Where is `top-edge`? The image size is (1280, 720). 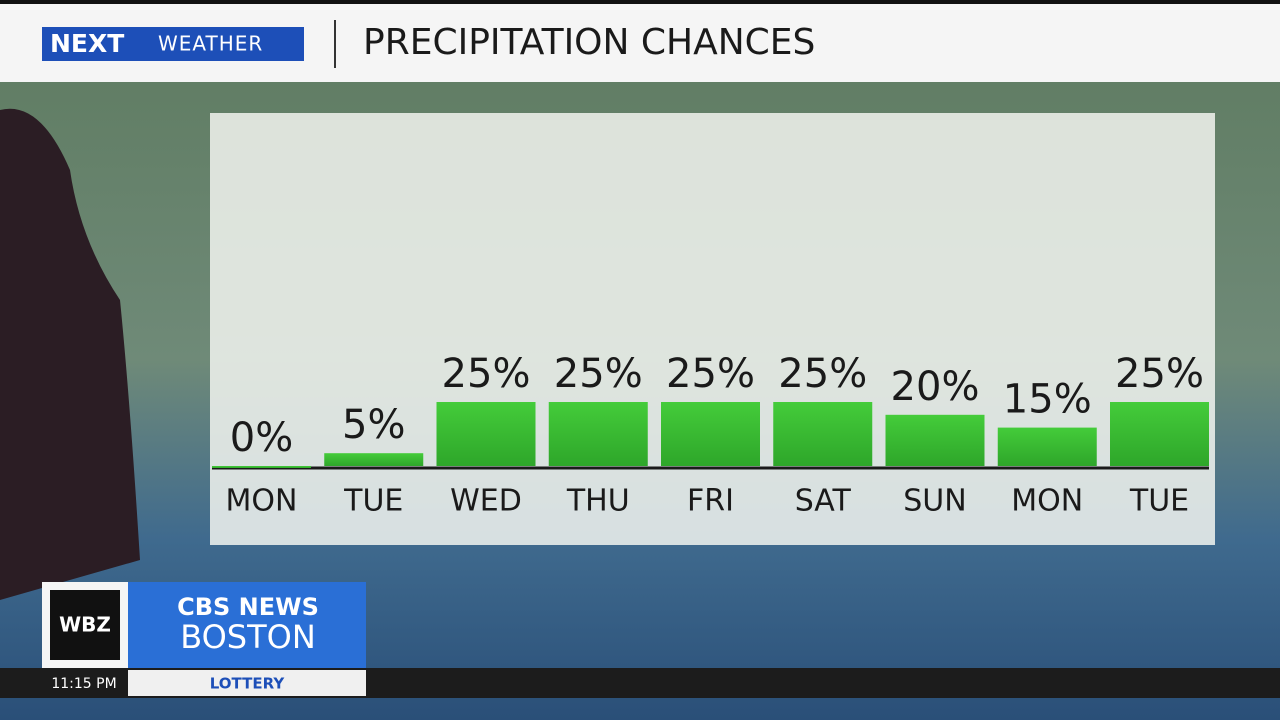 top-edge is located at coordinates (640, 2).